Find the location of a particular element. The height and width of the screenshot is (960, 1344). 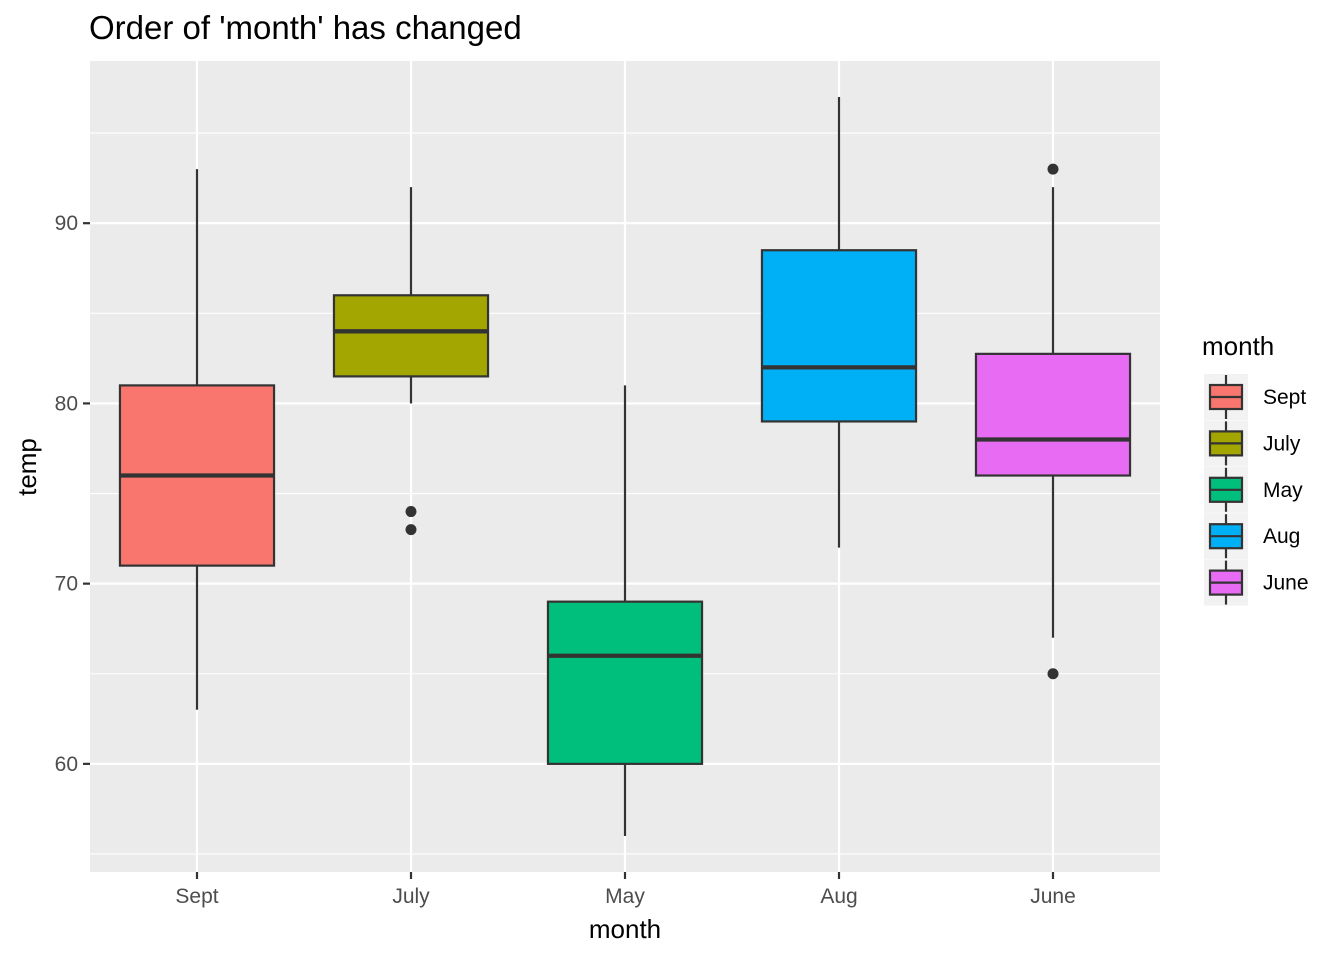

legend: month Sept July May Aug June is located at coordinates (1255, 468).